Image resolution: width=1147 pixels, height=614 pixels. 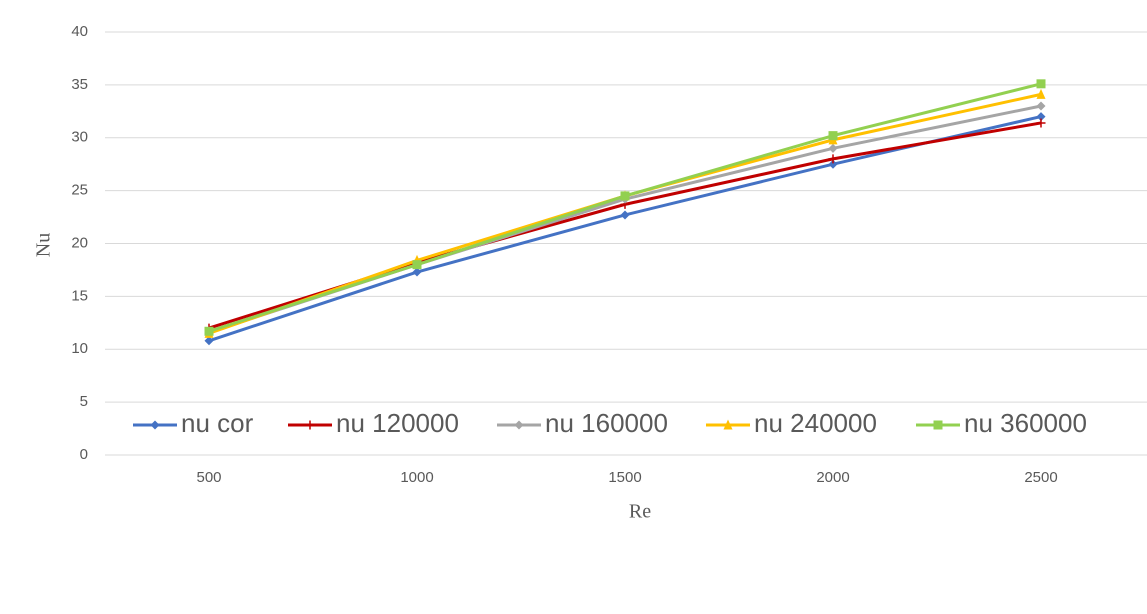 I want to click on y-tick-label: 40, so click(x=79, y=31).